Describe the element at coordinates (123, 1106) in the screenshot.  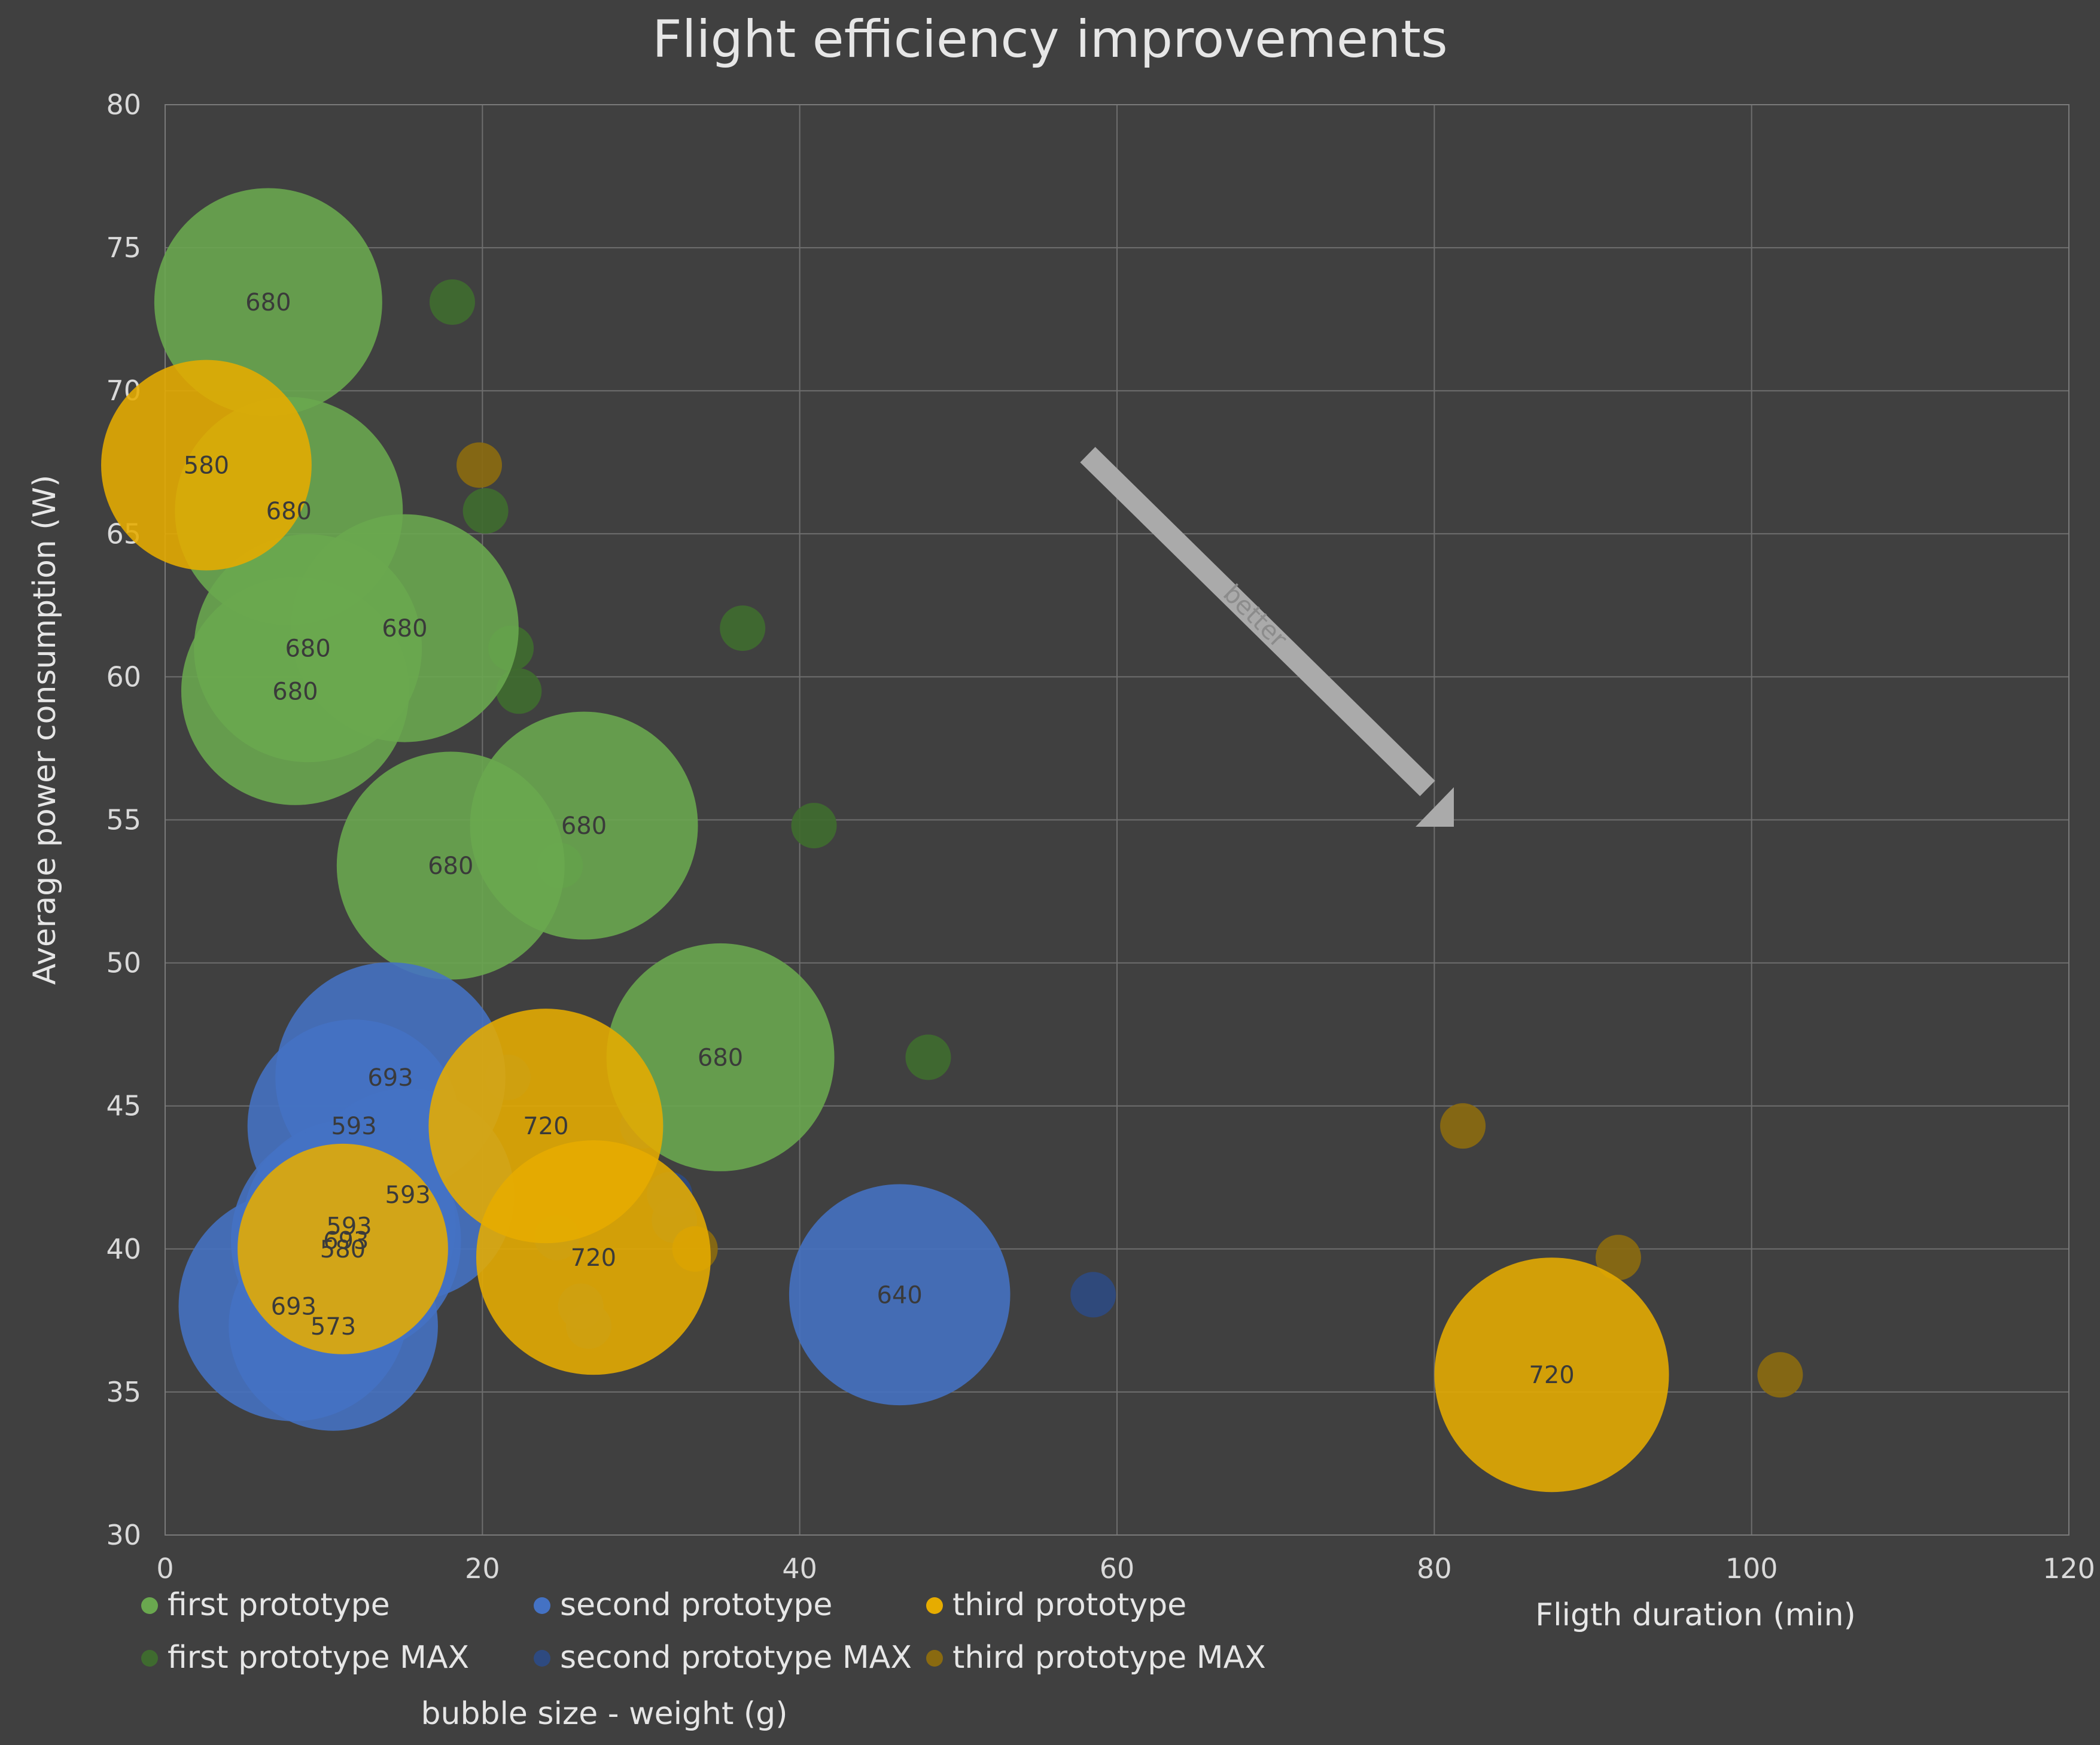
I see `y-tick-label: 45` at that location.